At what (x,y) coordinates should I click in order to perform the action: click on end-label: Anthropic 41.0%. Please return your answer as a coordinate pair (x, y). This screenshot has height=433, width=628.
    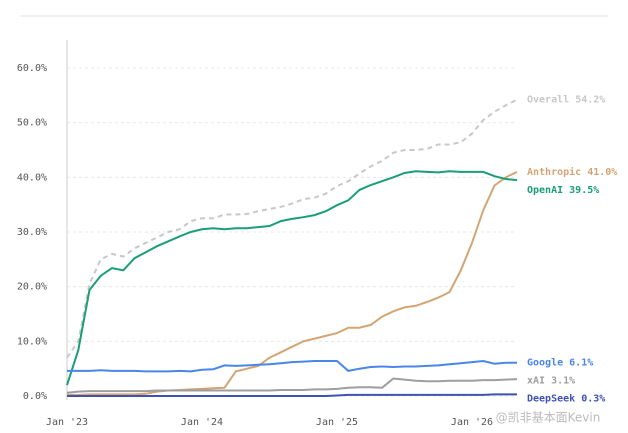
    Looking at the image, I should click on (572, 172).